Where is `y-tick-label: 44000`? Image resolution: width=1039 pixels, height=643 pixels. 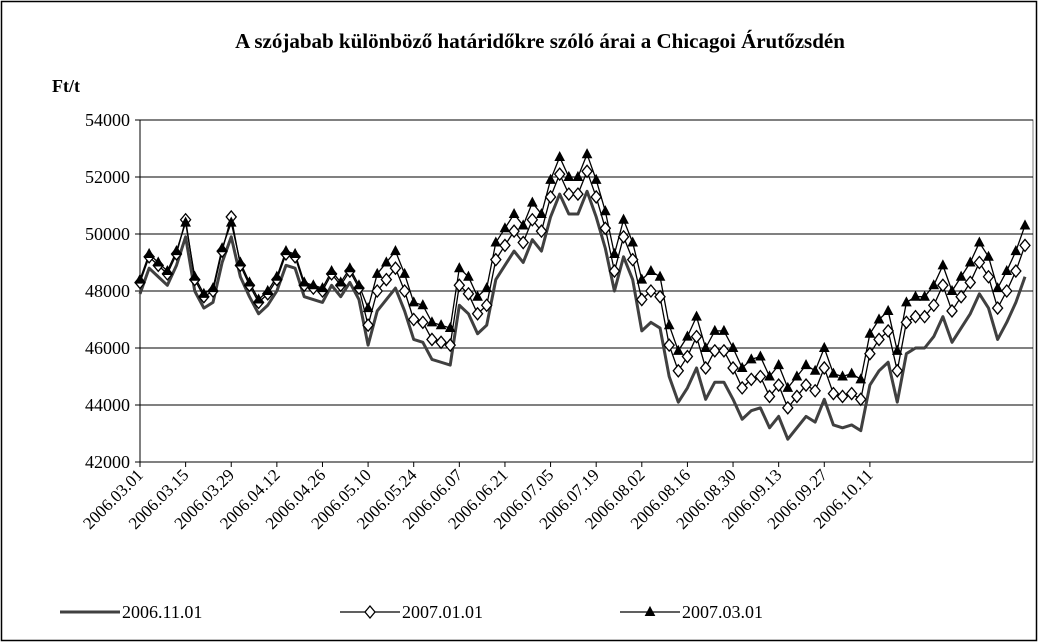 y-tick-label: 44000 is located at coordinates (107, 405).